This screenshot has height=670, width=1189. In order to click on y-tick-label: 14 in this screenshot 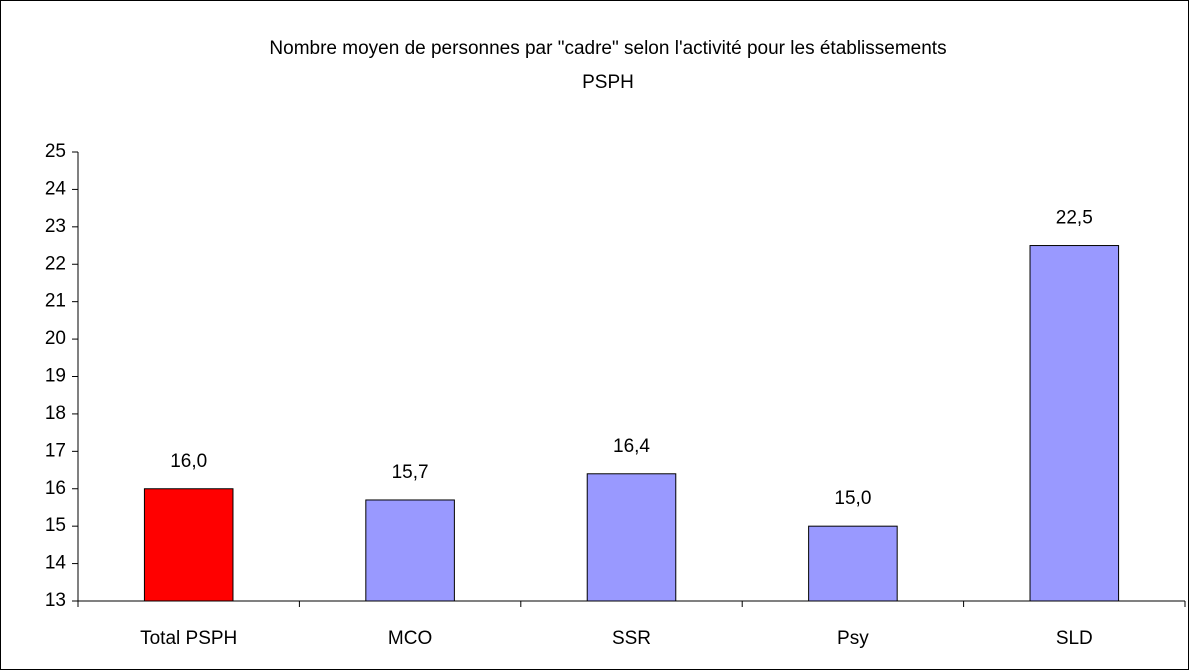, I will do `click(56, 563)`.